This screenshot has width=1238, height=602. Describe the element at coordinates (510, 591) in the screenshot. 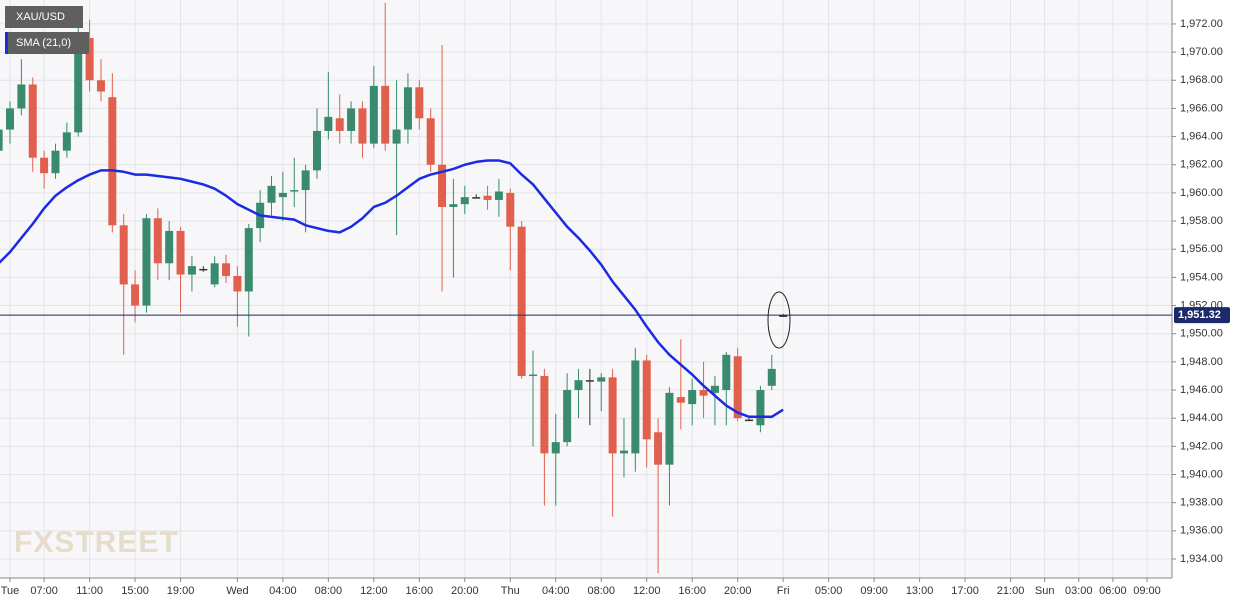

I see `x-tick-label: Thu` at that location.